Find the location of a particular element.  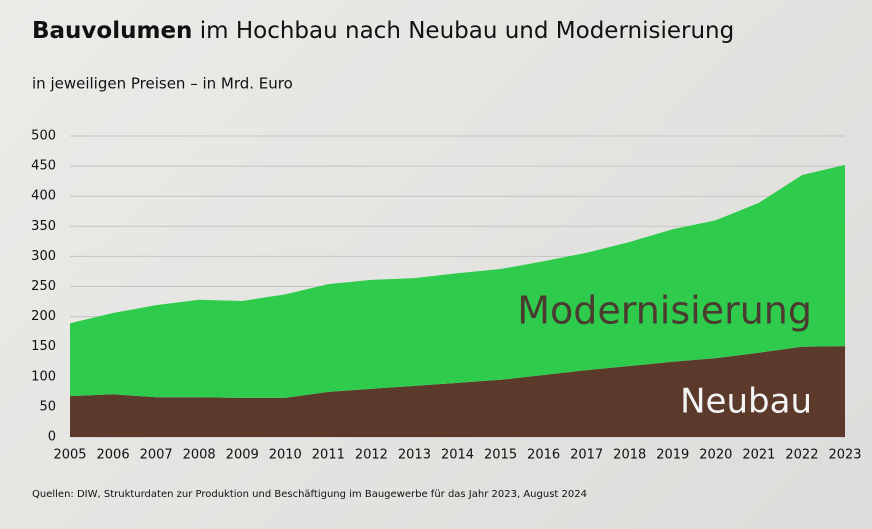

x-tick-label: 2023 is located at coordinates (844, 455).